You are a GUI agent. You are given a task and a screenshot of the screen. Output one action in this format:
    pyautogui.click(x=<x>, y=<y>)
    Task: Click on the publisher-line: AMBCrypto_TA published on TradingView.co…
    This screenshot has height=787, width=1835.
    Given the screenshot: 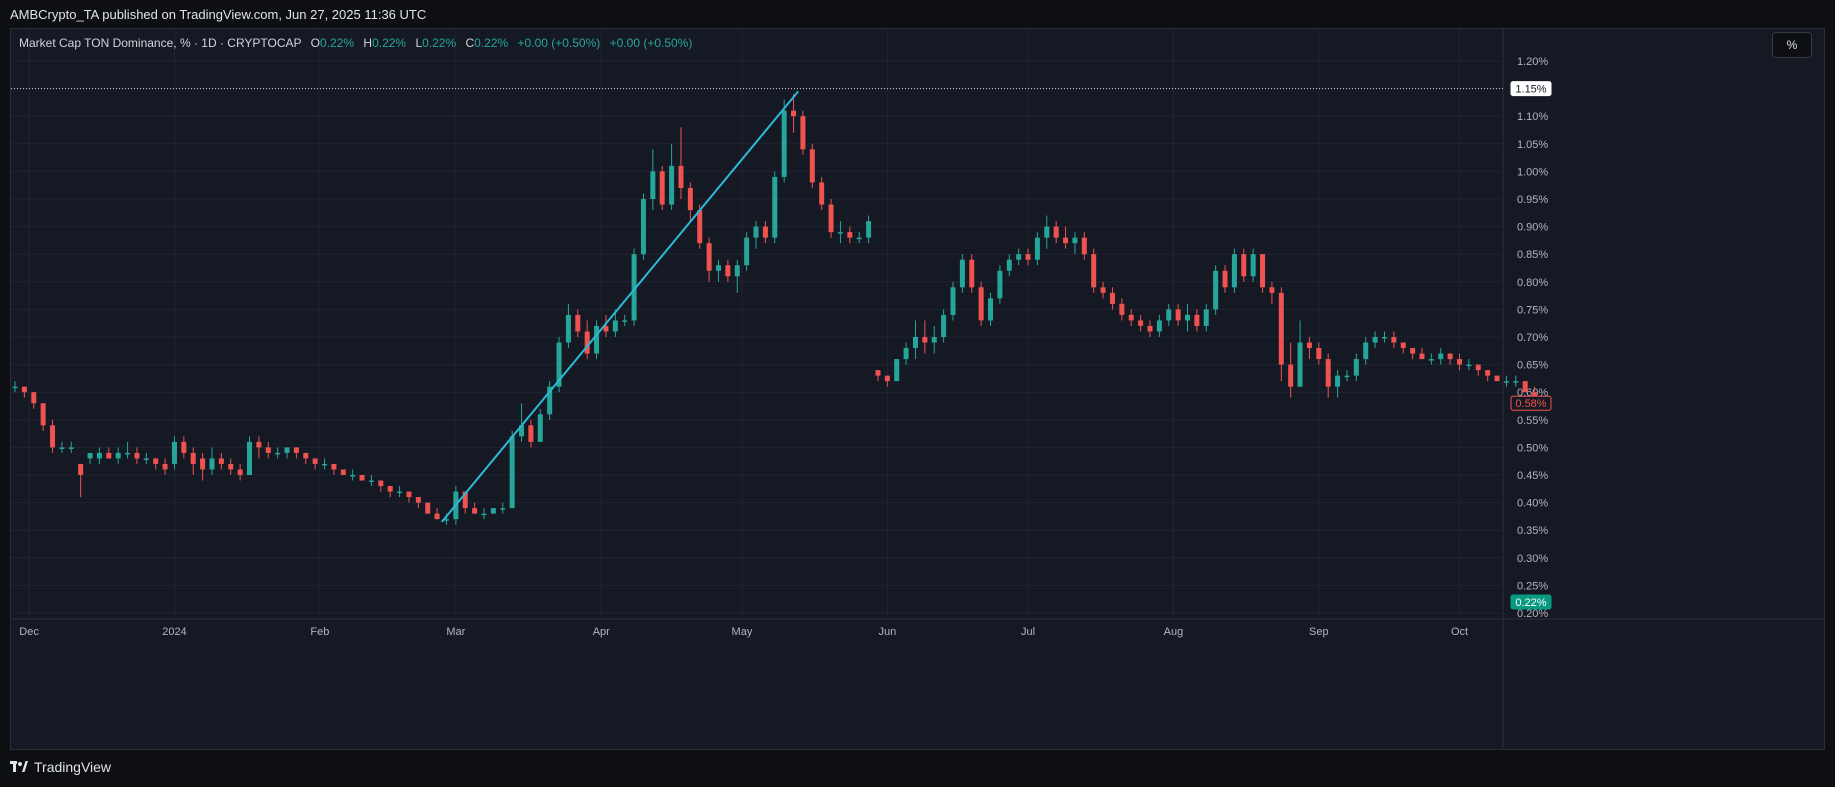 What is the action you would take?
    pyautogui.click(x=218, y=14)
    